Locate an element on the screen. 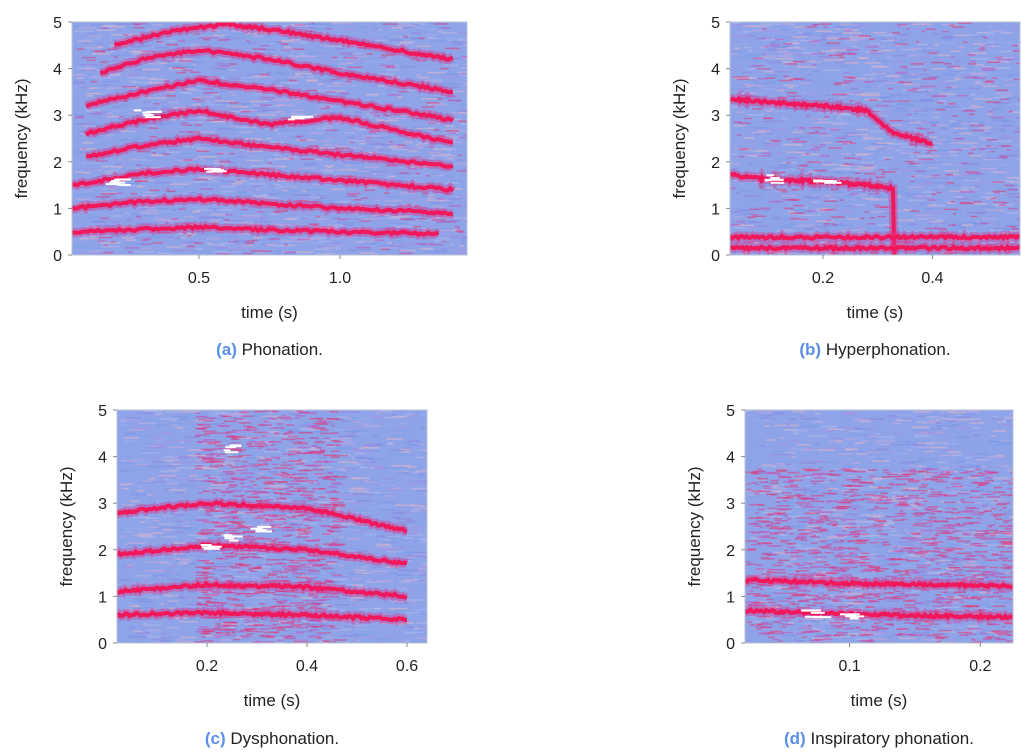 Image resolution: width=1021 pixels, height=753 pixels. caption-text: Inspiratory phonation. is located at coordinates (892, 738).